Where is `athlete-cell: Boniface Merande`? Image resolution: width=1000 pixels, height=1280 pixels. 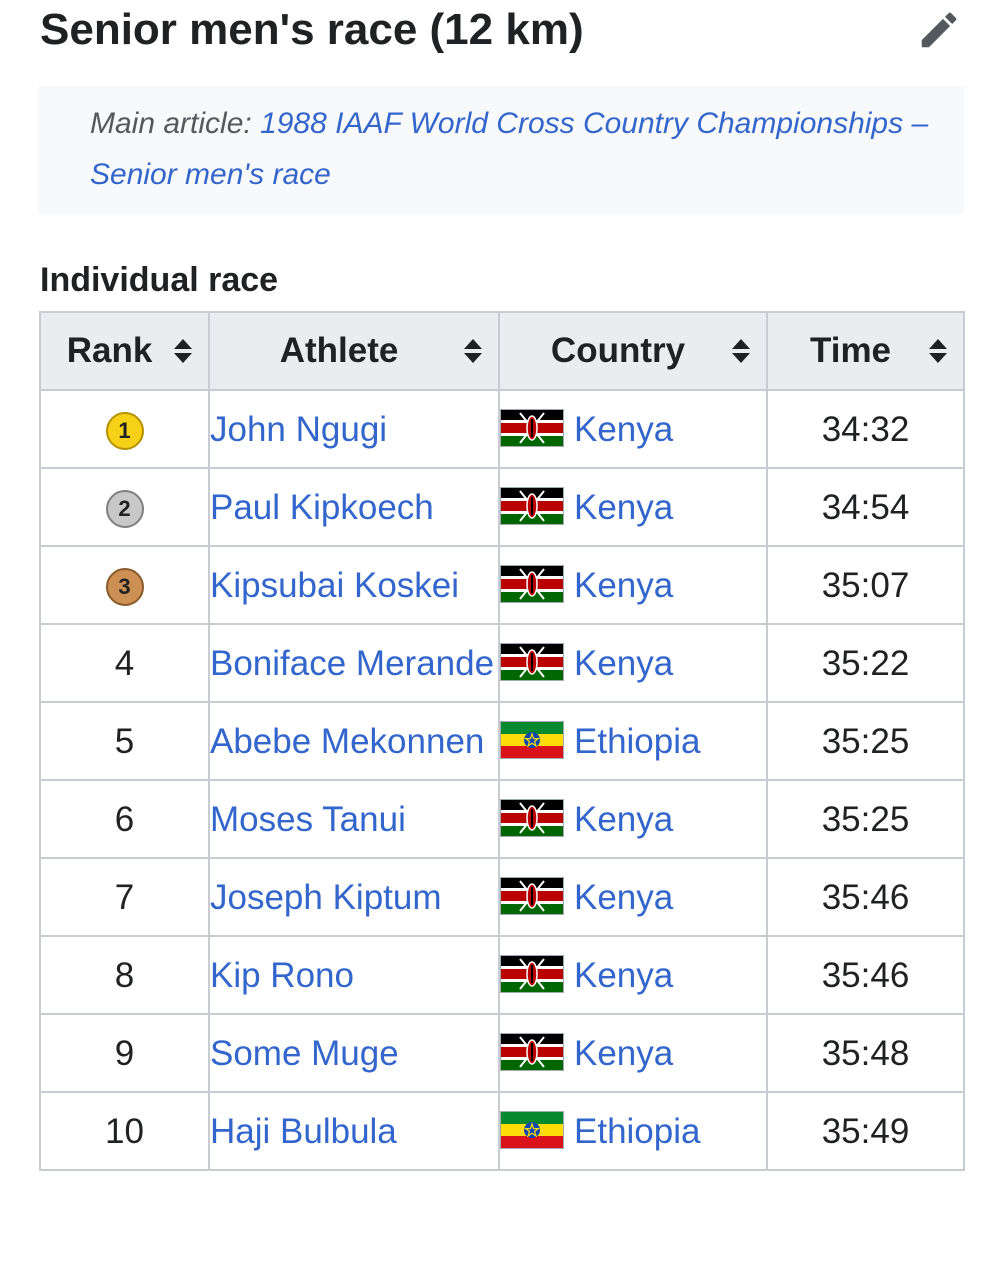
athlete-cell: Boniface Merande is located at coordinates (354, 663).